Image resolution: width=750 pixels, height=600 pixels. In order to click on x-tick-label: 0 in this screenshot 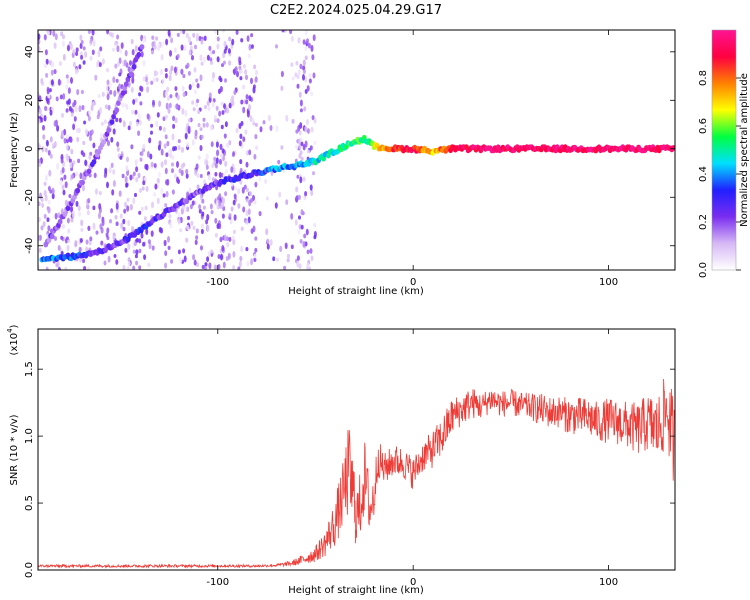, I will do `click(413, 582)`.